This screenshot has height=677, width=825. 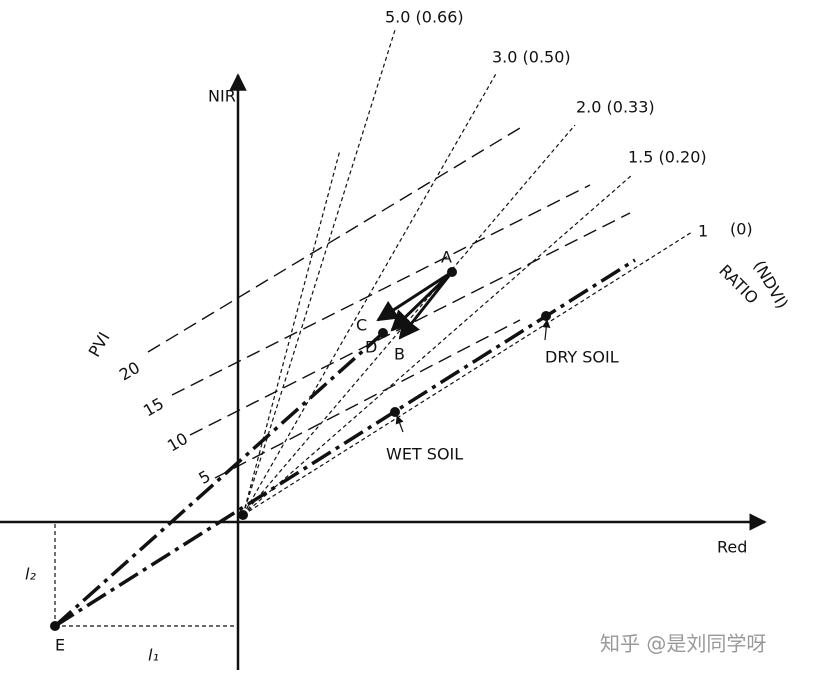 What do you see at coordinates (741, 229) in the screenshot?
I see `ratio-label: (0)` at bounding box center [741, 229].